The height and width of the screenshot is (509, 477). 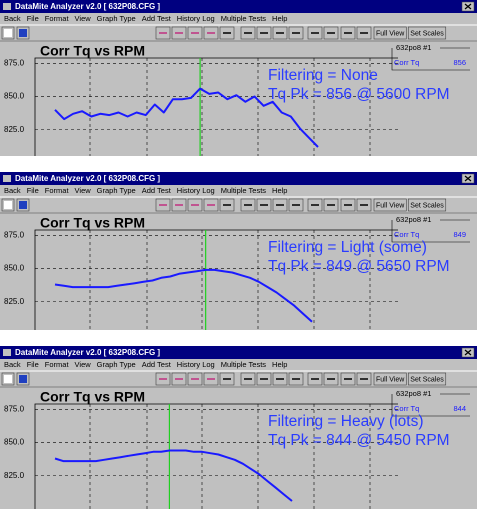 What do you see at coordinates (323, 75) in the screenshot?
I see `annotation: Filtering = None` at bounding box center [323, 75].